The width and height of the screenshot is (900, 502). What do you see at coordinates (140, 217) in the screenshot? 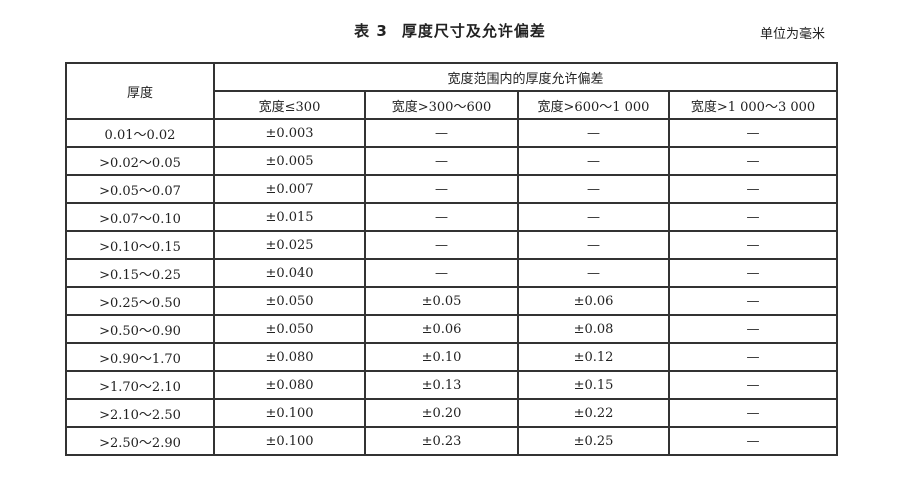
I see `thickness-cell: >0.07～0.10` at bounding box center [140, 217].